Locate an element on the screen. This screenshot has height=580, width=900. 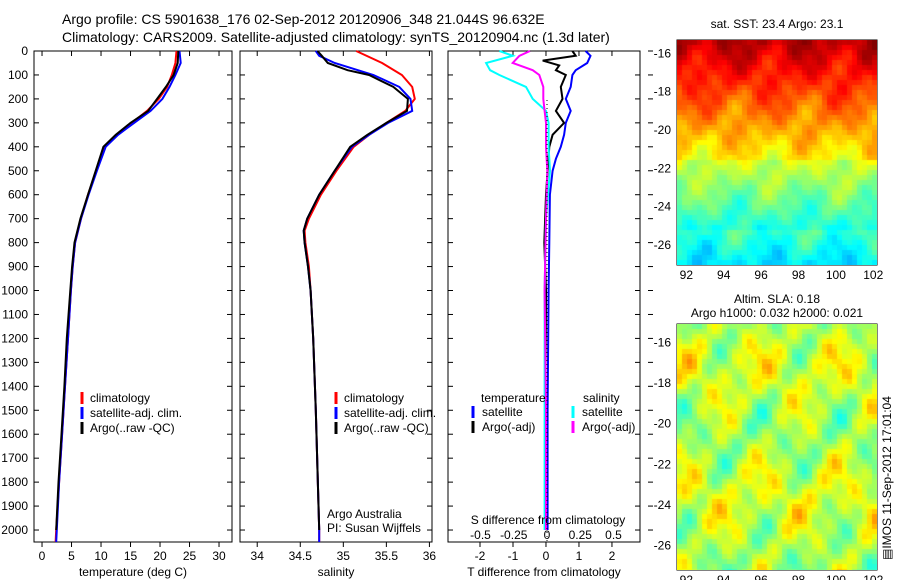
depth-tick-label: 1400 is located at coordinates (14, 386).